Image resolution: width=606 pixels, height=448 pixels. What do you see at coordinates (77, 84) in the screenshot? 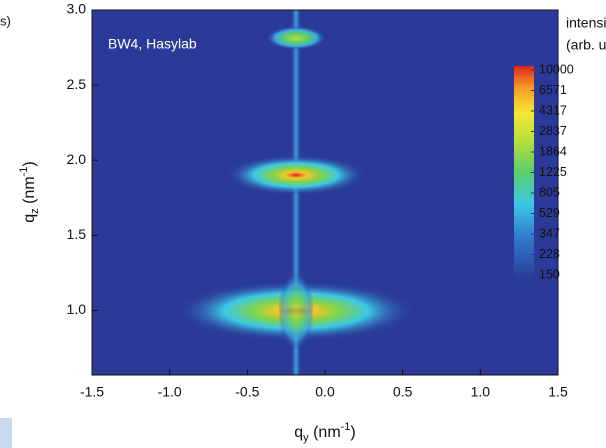
I see `y-tick-label: 2.5` at bounding box center [77, 84].